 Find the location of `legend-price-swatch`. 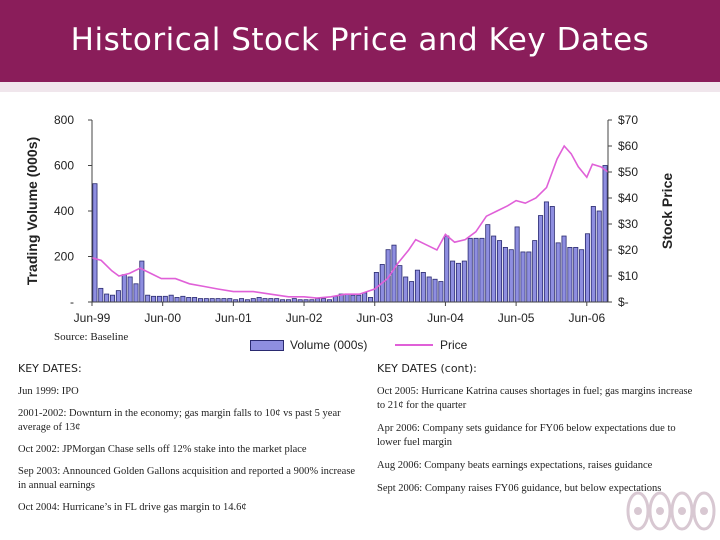

legend-price-swatch is located at coordinates (414, 345).